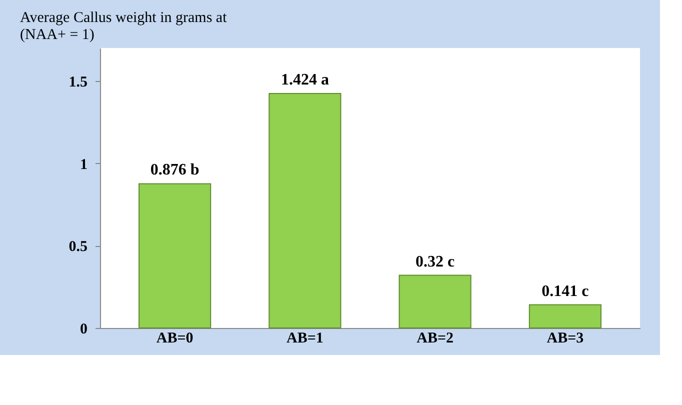  Describe the element at coordinates (84, 330) in the screenshot. I see `y-tick-label: 0` at that location.